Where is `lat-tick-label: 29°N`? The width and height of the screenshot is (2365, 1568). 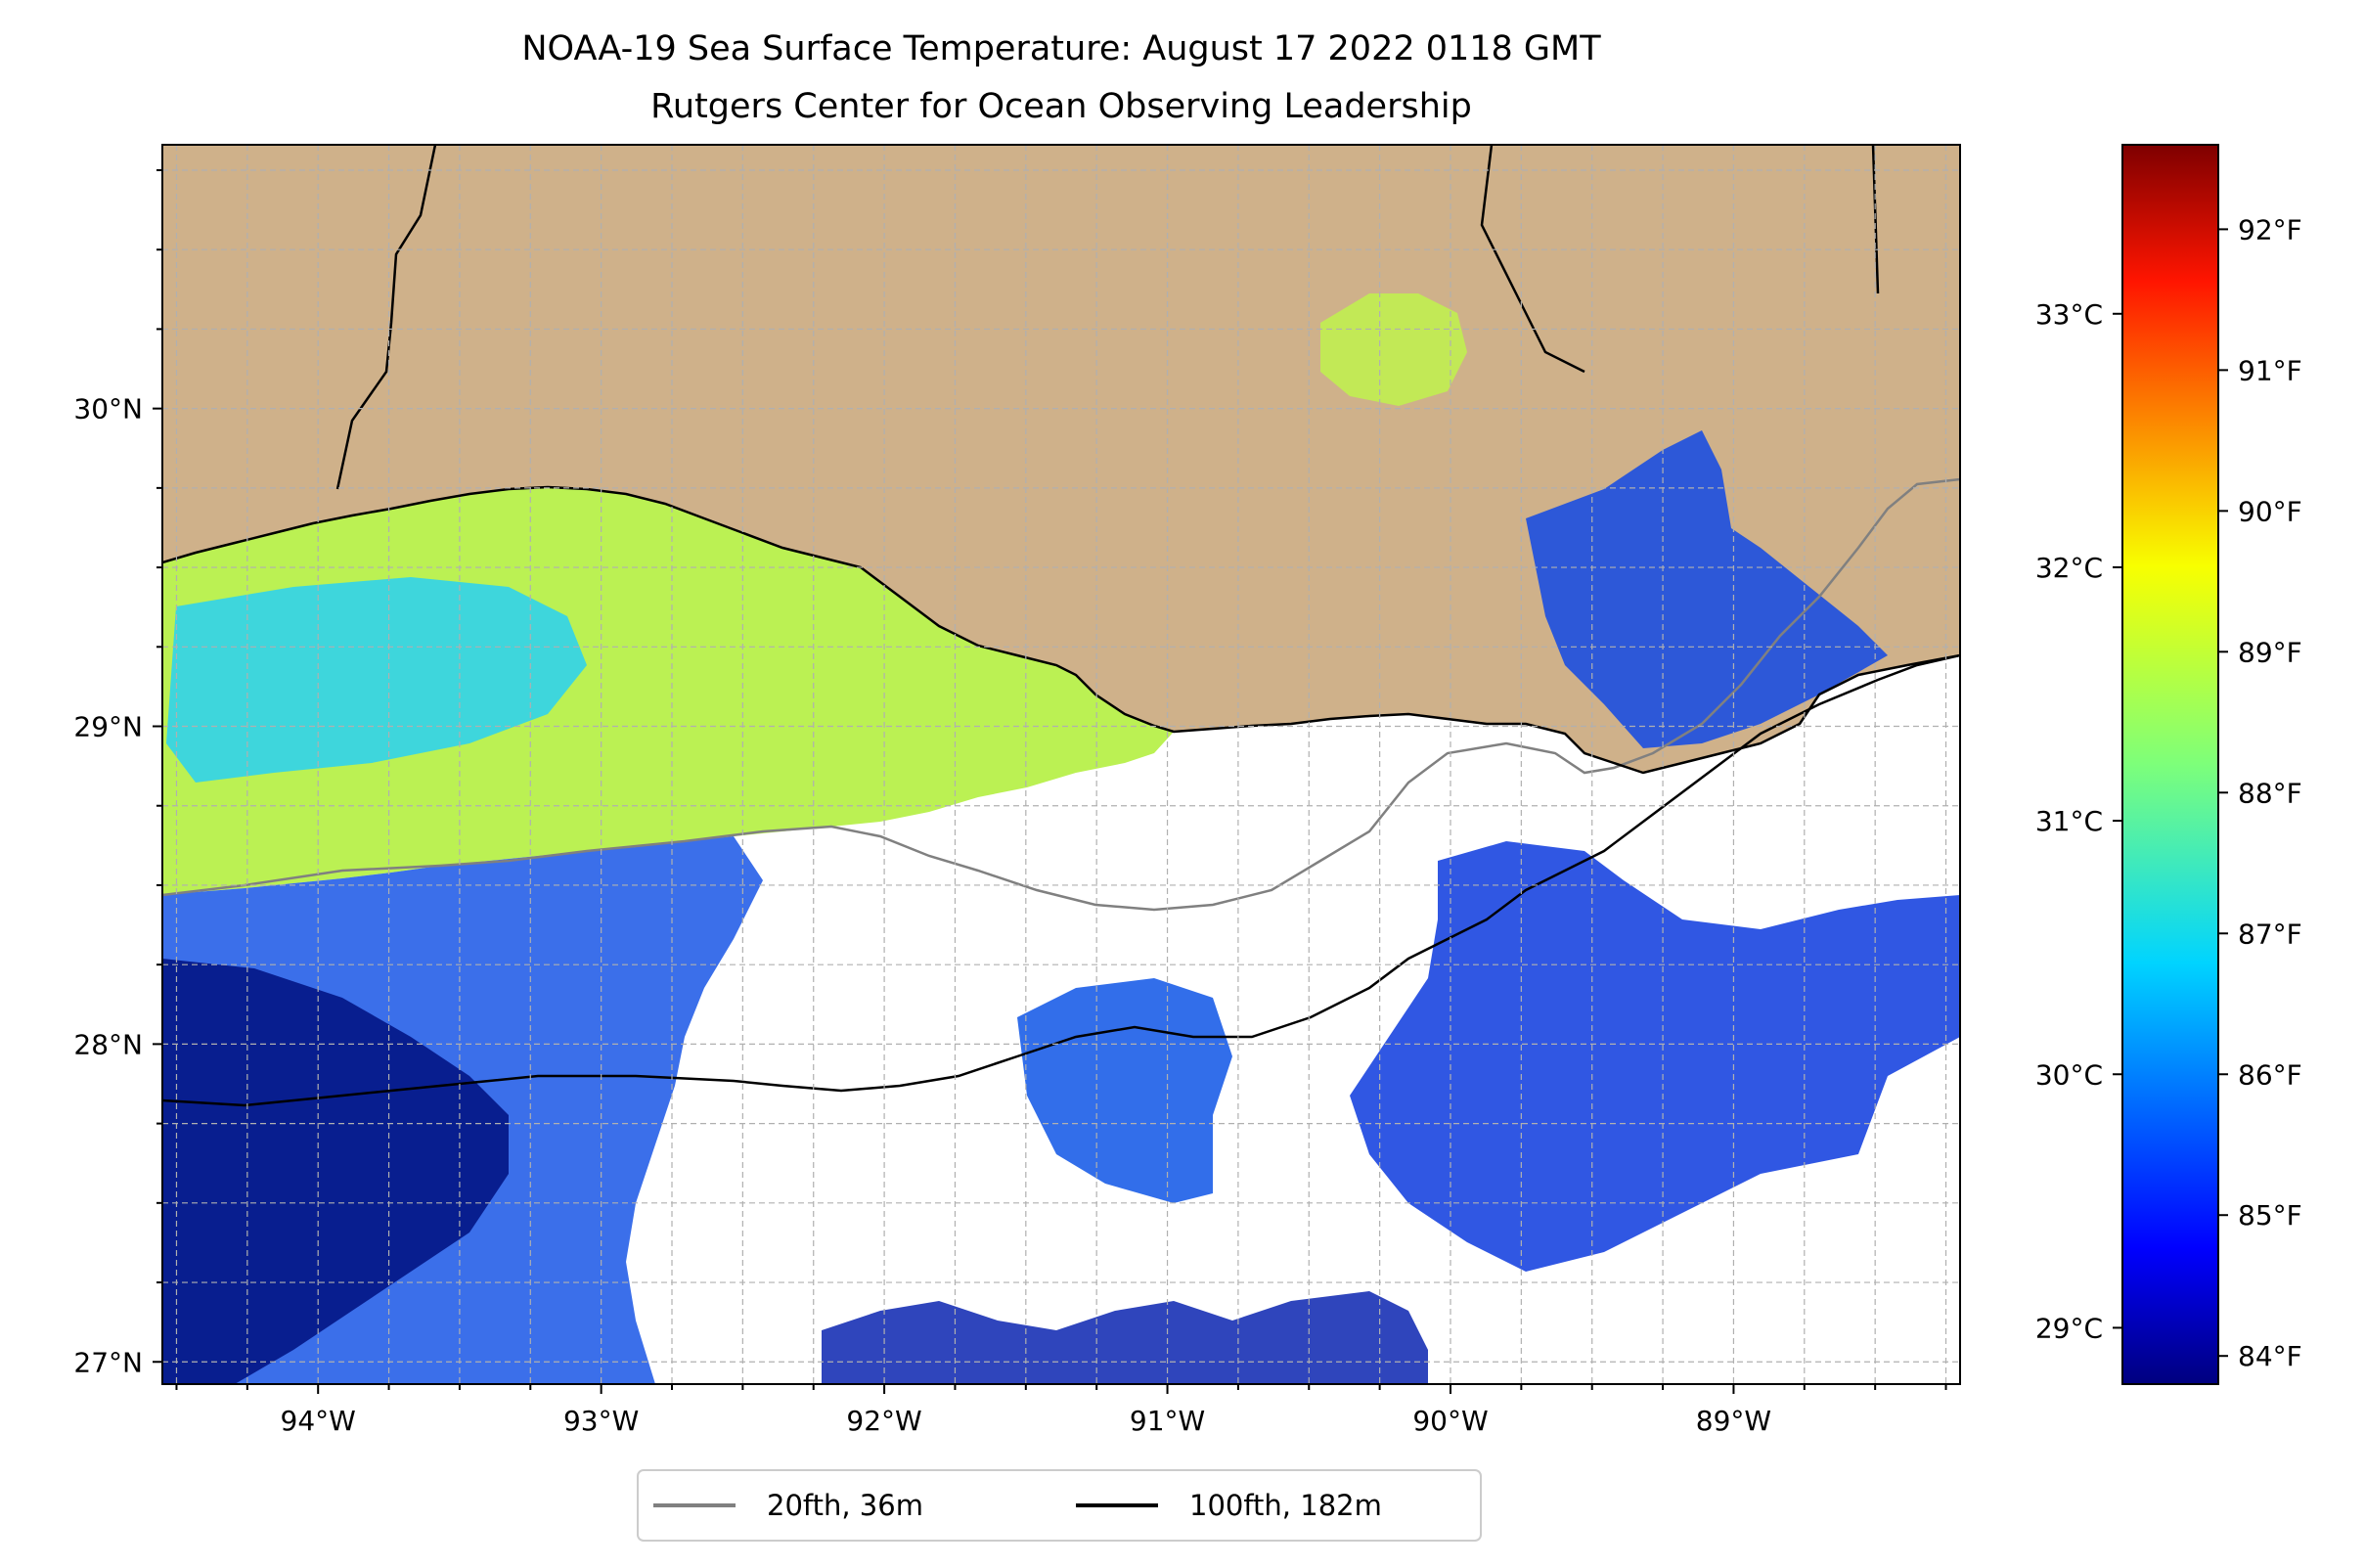
lat-tick-label: 29°N is located at coordinates (108, 727).